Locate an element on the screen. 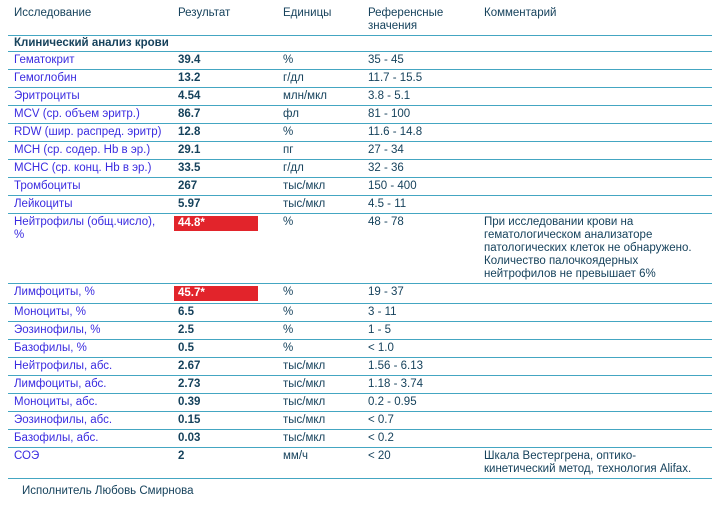 The height and width of the screenshot is (508, 720). section-title: Клинический анализ крови is located at coordinates (360, 43).